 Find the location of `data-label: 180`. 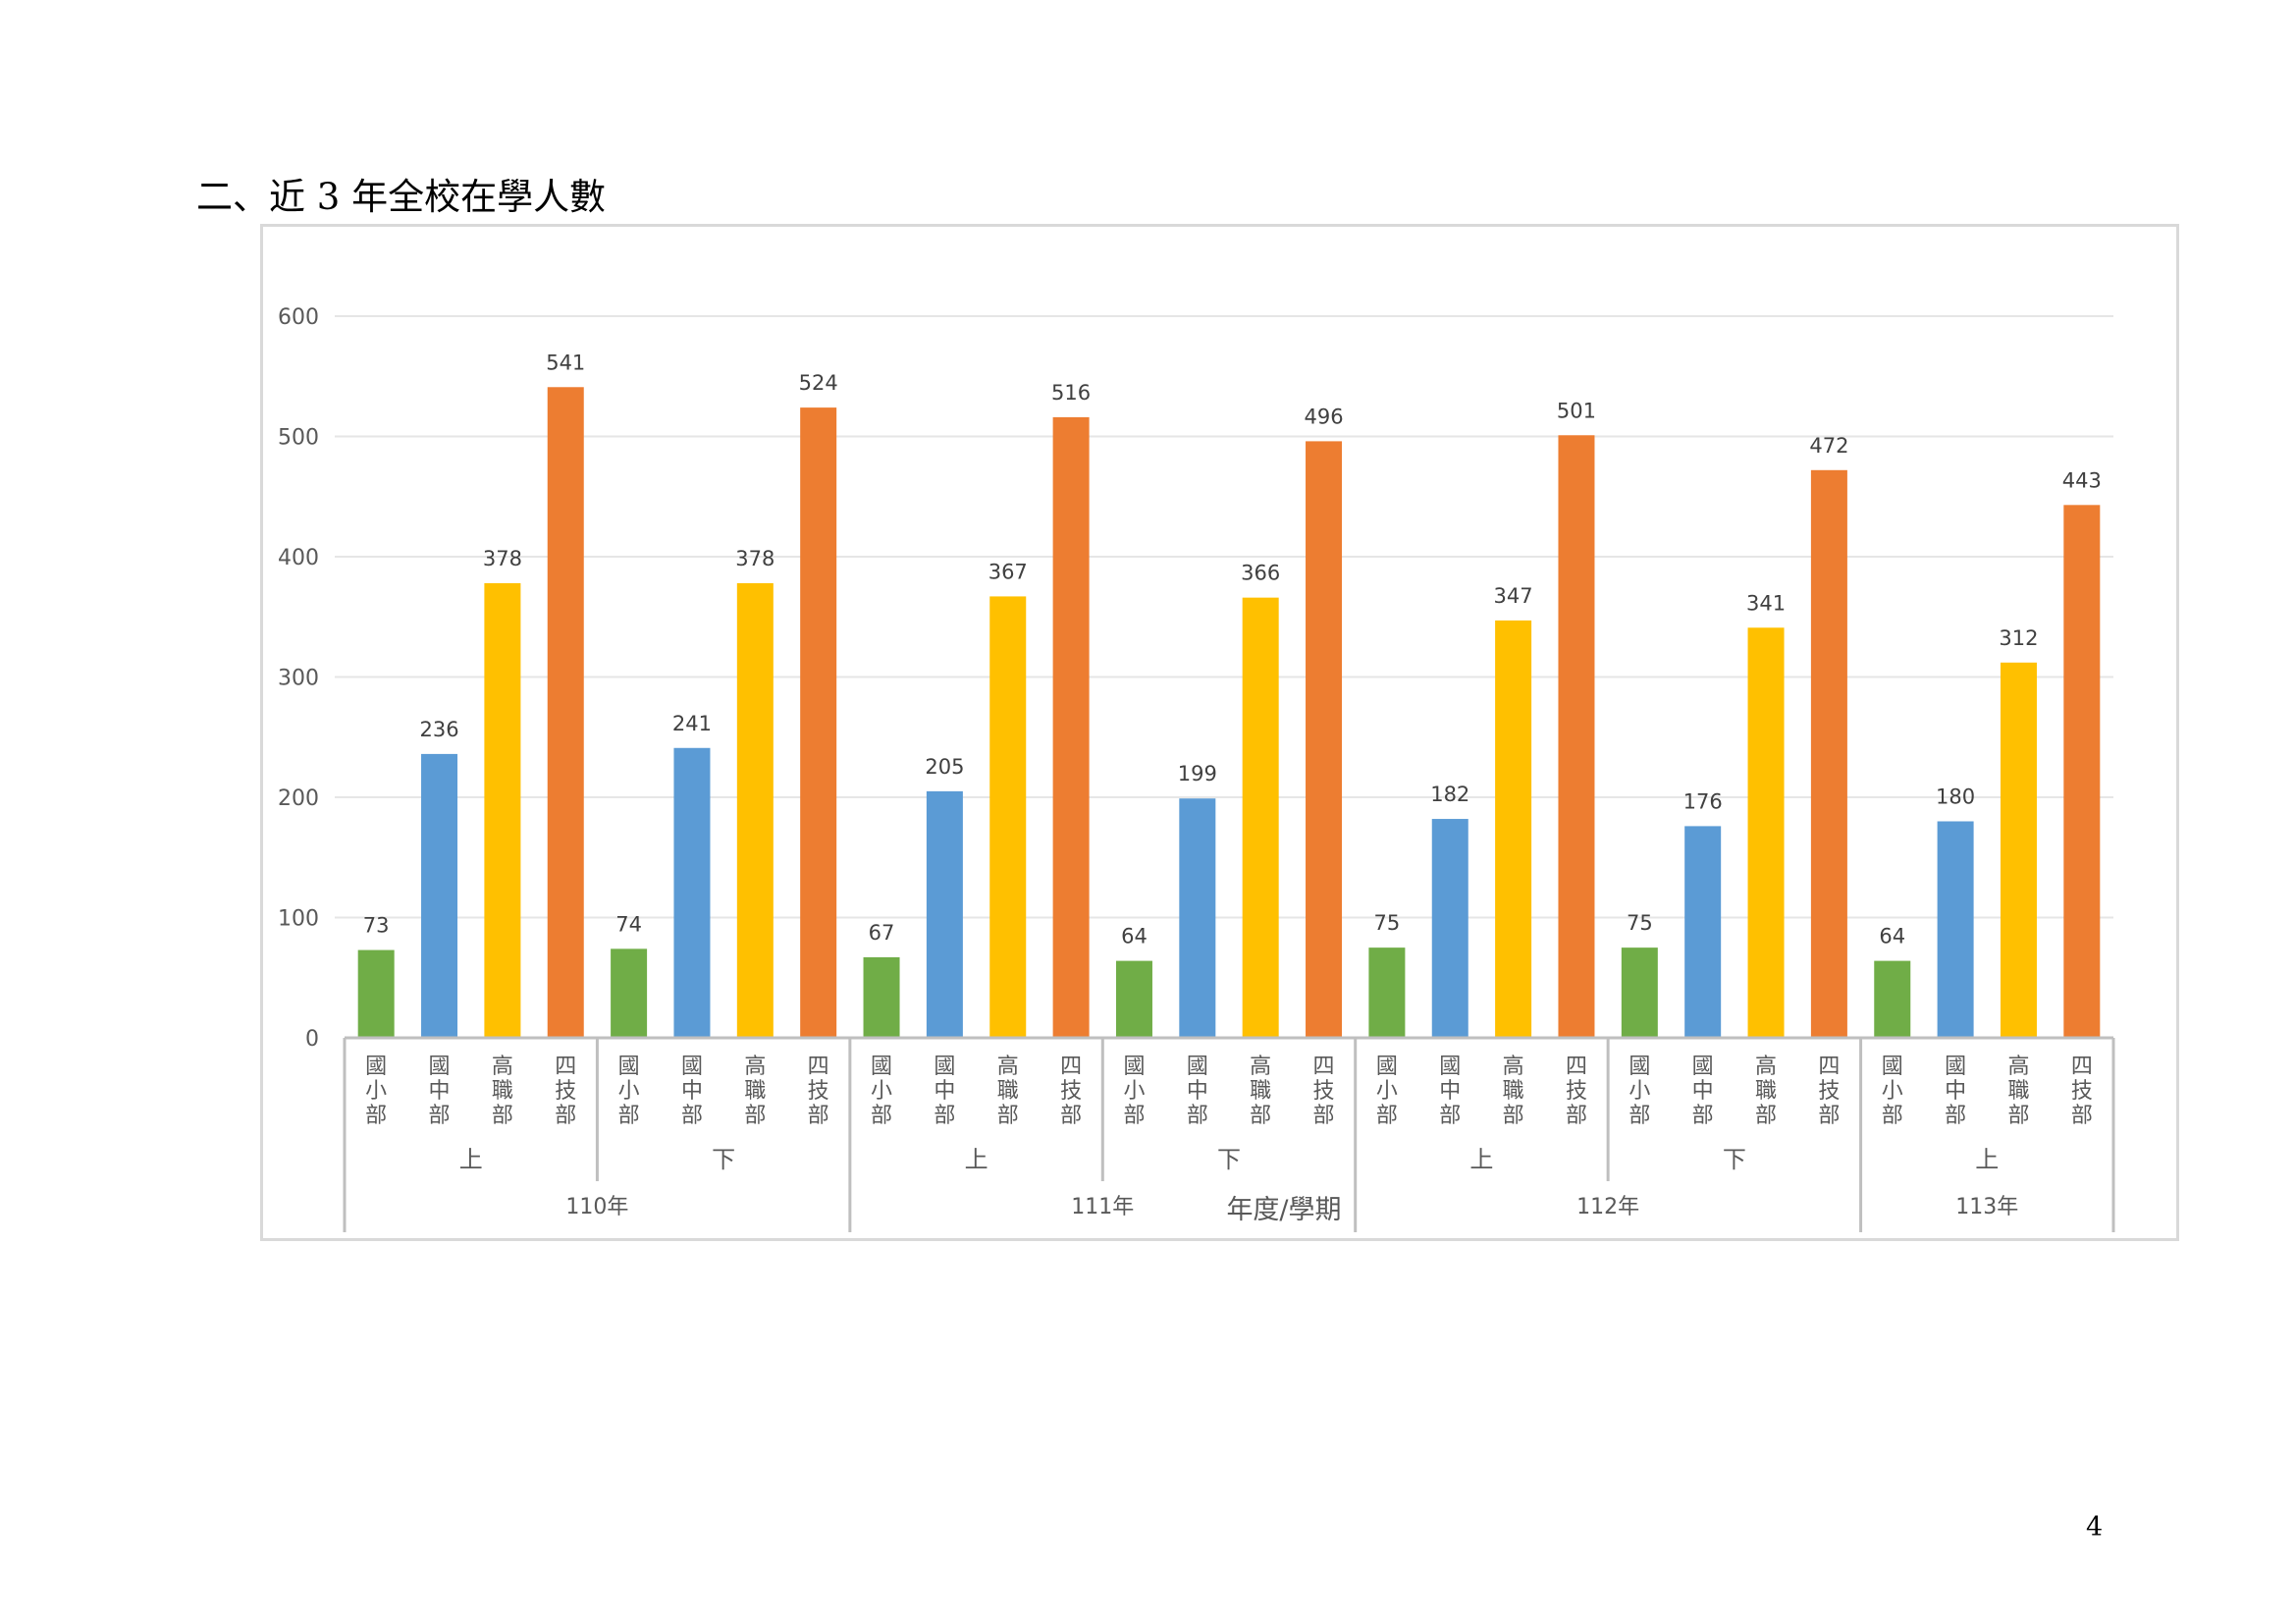

data-label: 180 is located at coordinates (1955, 797).